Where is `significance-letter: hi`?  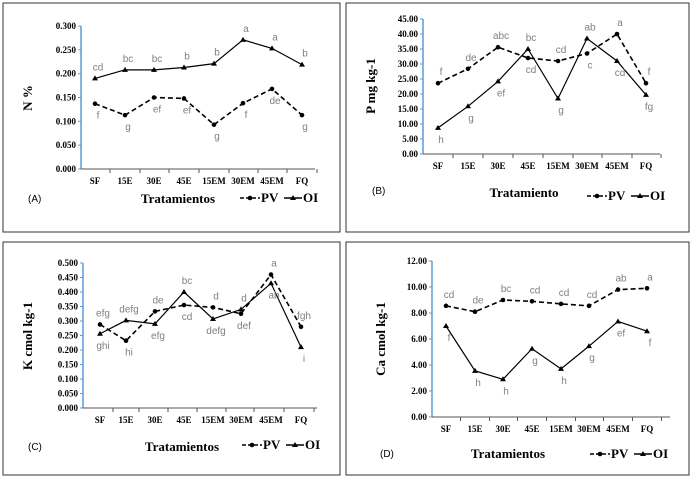 significance-letter: hi is located at coordinates (129, 353).